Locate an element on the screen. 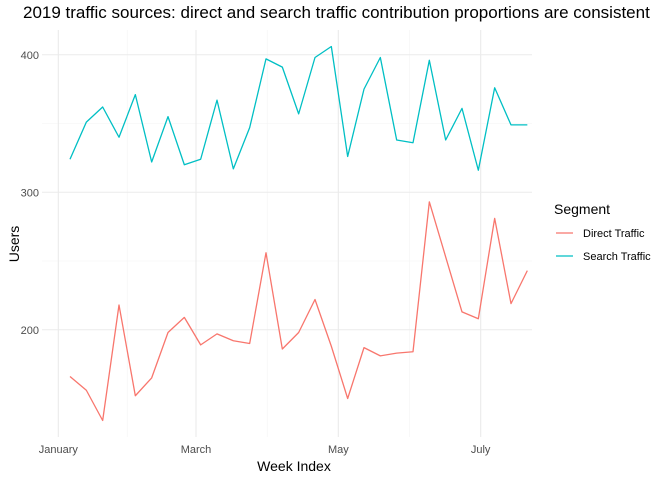  y-axis-ticks: 200 300 400 is located at coordinates (30, 193).